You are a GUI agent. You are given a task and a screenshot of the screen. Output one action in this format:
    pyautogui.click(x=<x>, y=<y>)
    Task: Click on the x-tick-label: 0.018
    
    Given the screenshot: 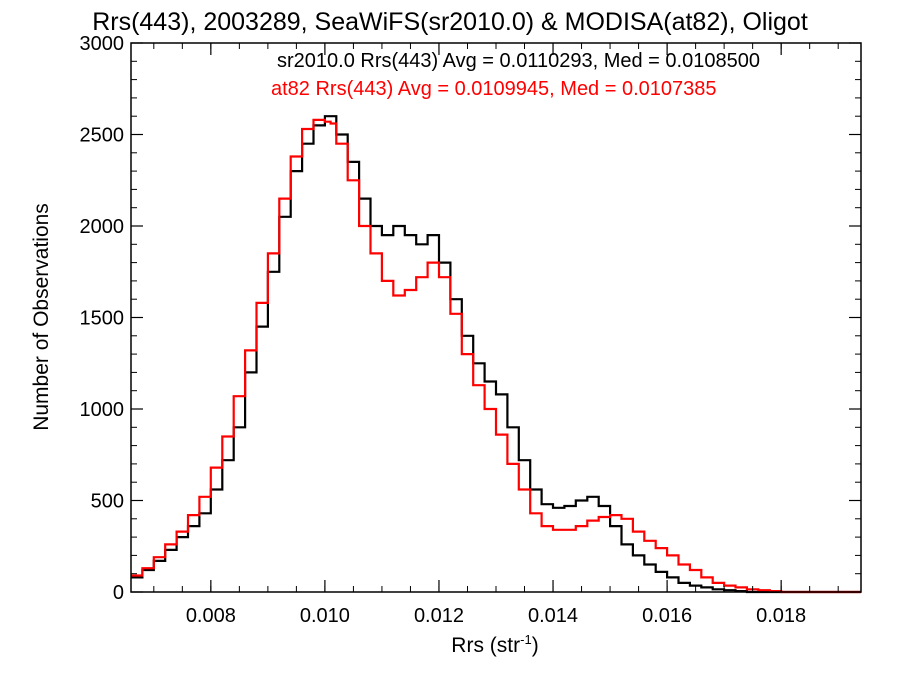 What is the action you would take?
    pyautogui.click(x=781, y=616)
    